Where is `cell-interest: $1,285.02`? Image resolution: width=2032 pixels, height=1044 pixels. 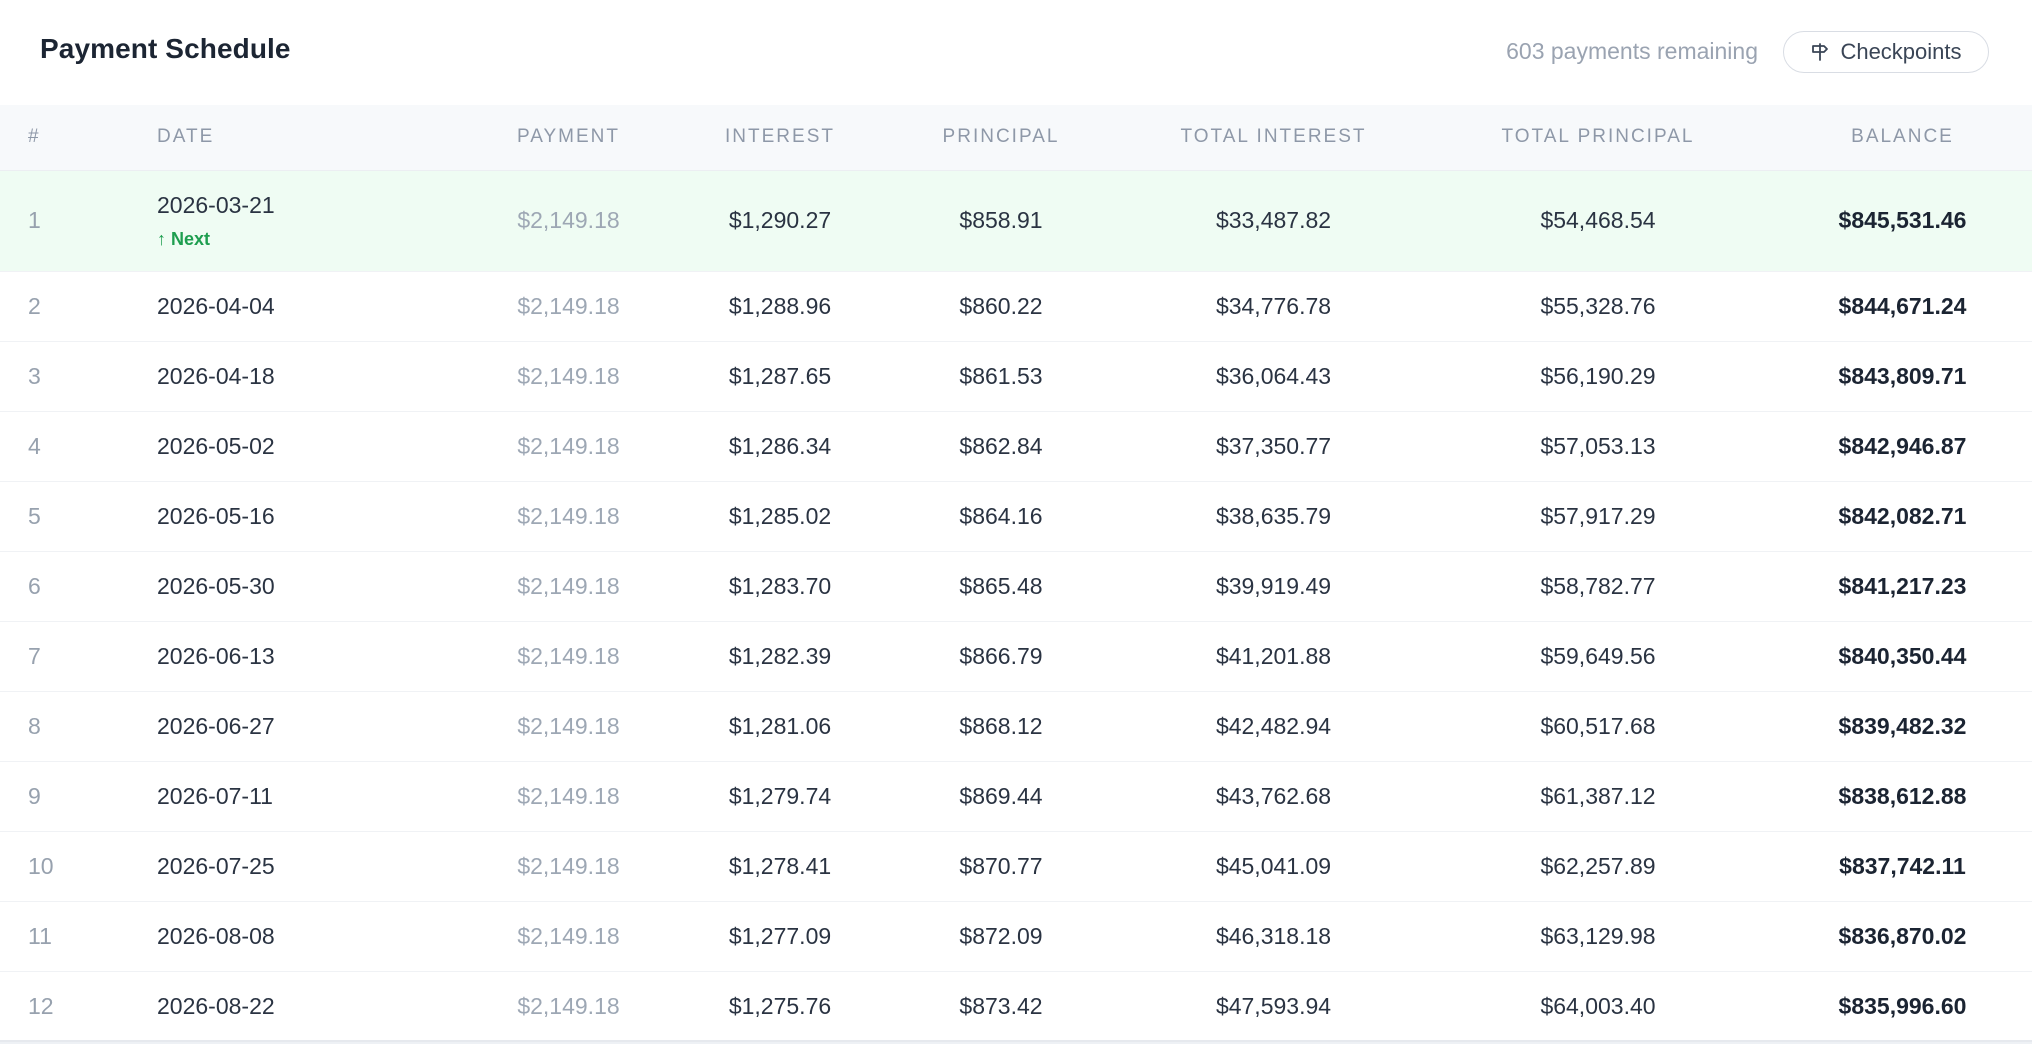
cell-interest: $1,285.02 is located at coordinates (780, 516).